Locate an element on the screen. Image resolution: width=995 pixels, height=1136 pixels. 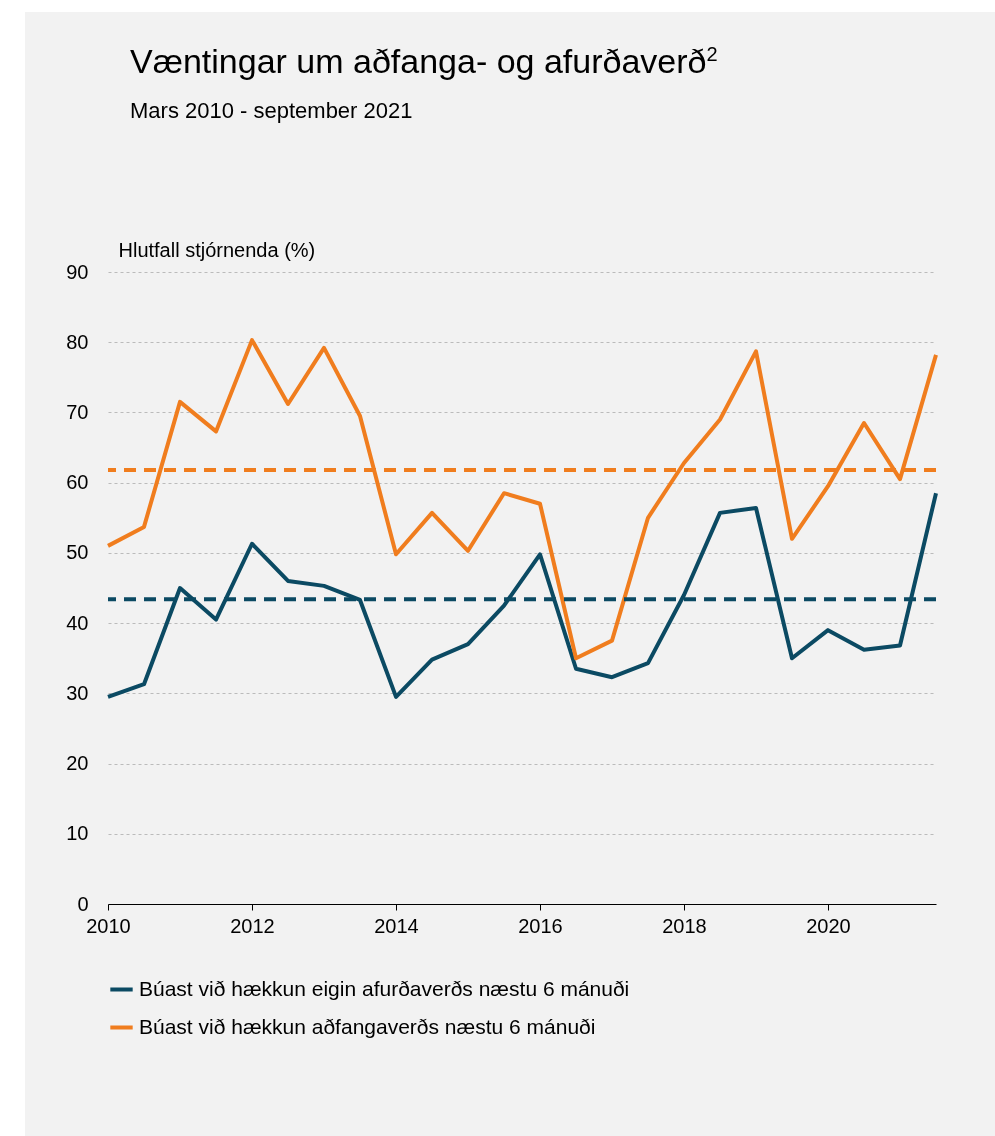
x-tick-label: 2018 is located at coordinates (684, 925).